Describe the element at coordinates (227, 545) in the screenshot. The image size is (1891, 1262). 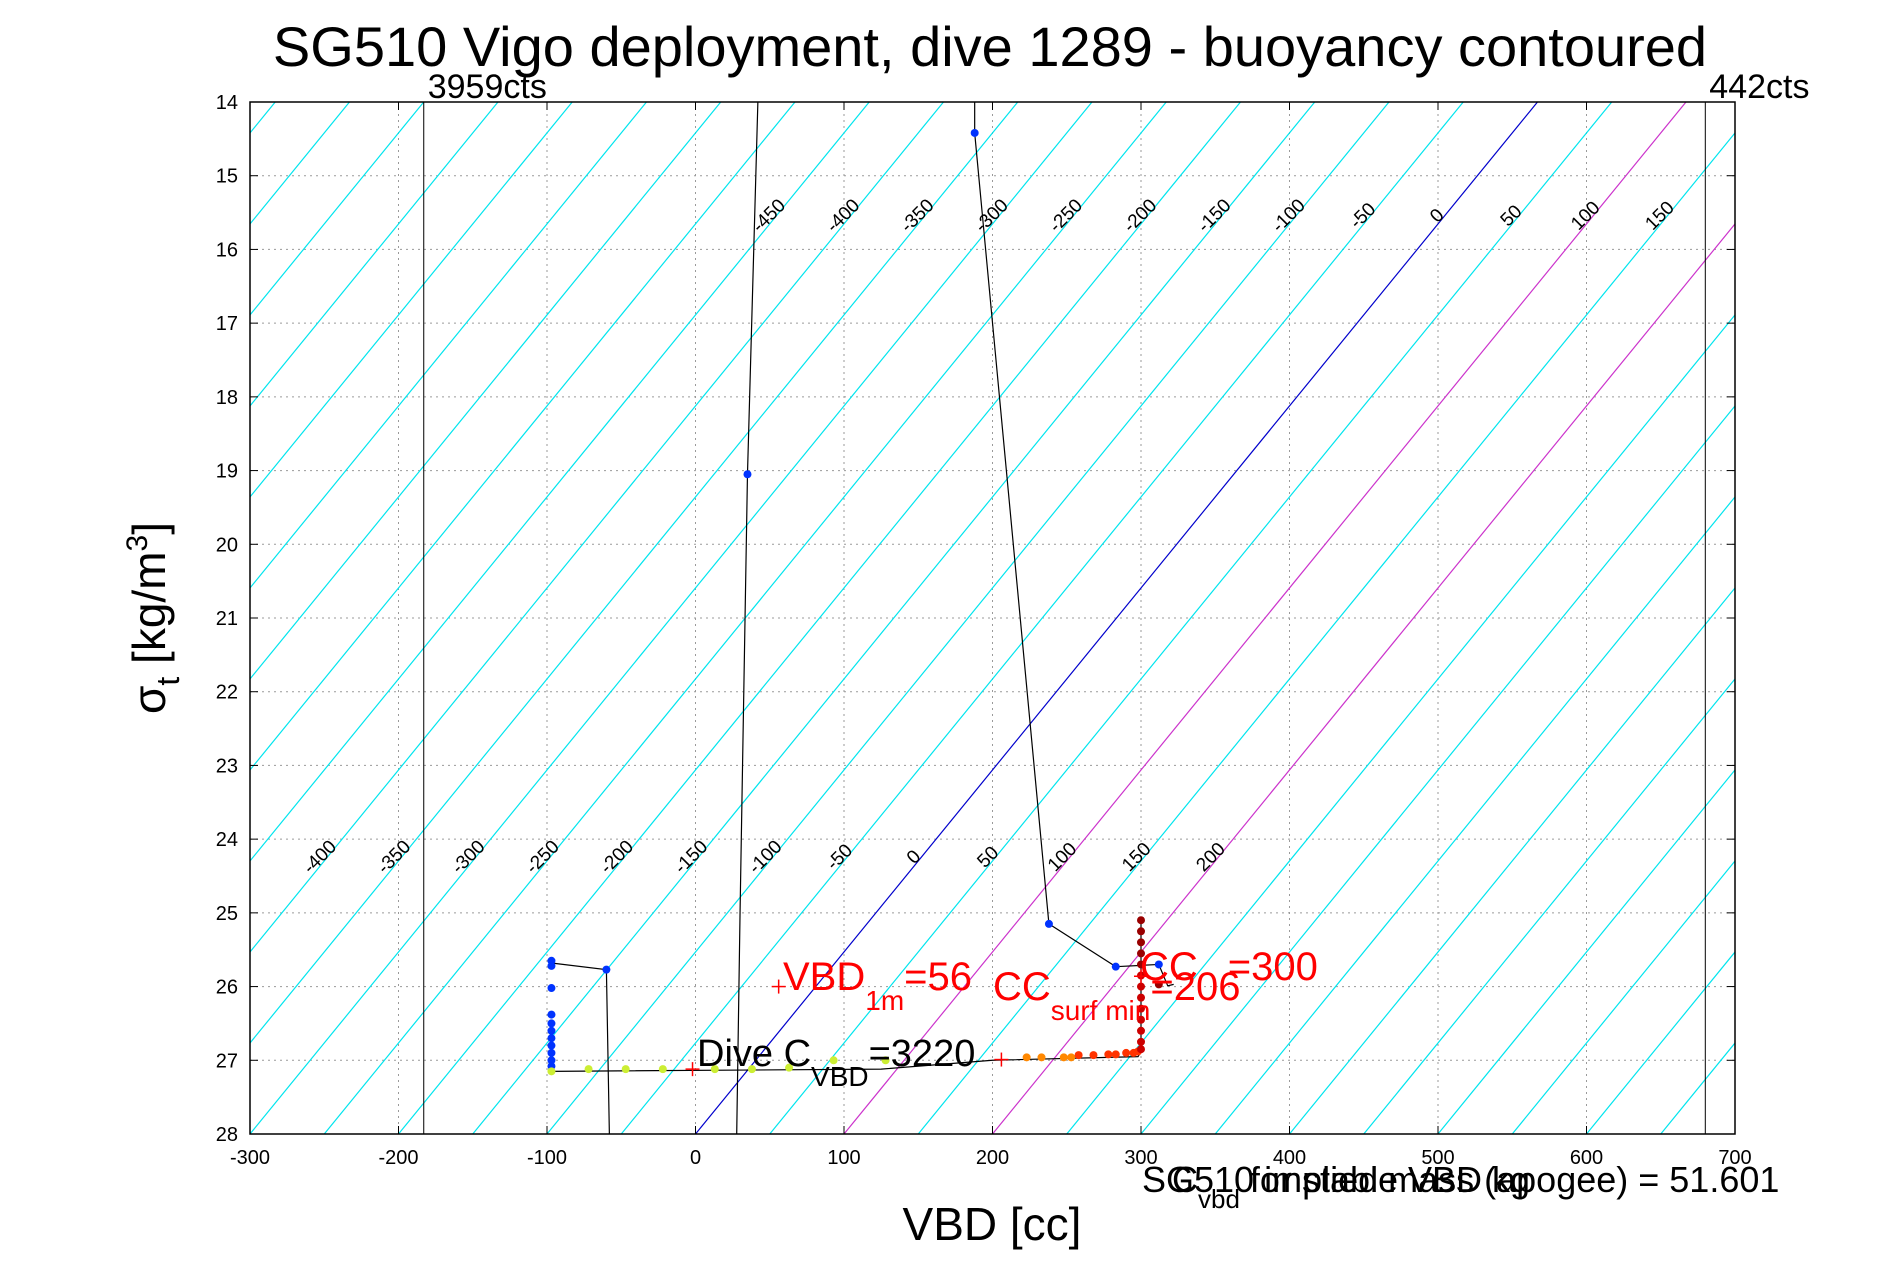
I see `y-tick-label: 20` at that location.